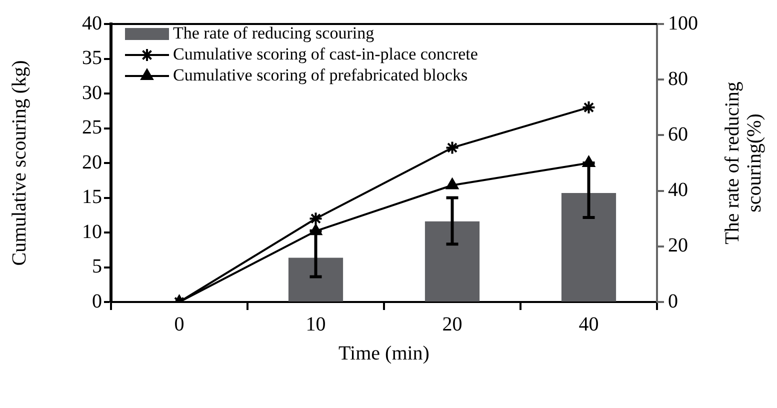  I want to click on y-tick-label: 5, so click(97, 267).